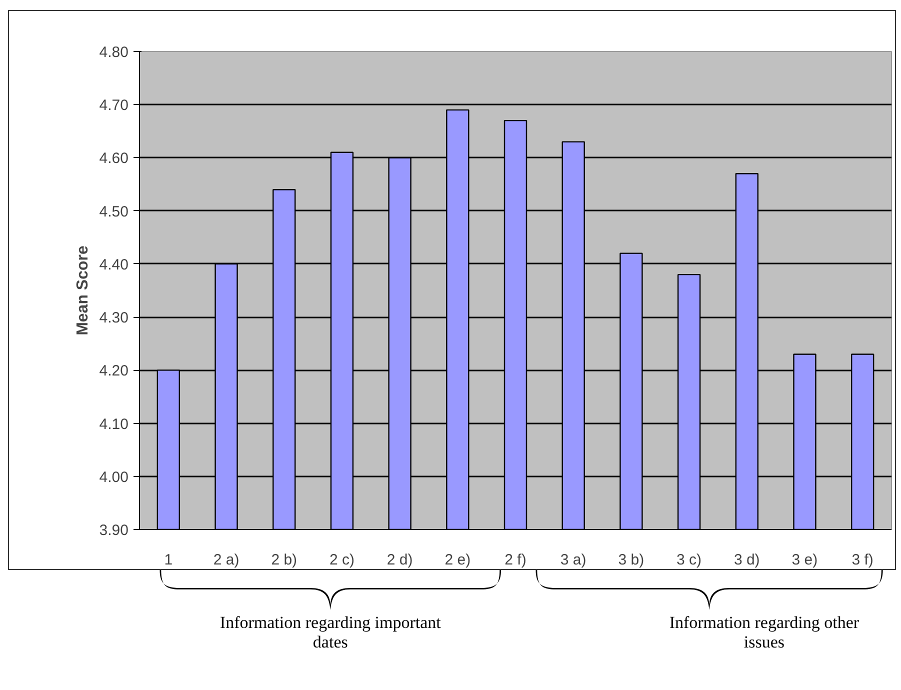 The image size is (901, 690). What do you see at coordinates (399, 560) in the screenshot?
I see `x-tick-label: 2 d)` at bounding box center [399, 560].